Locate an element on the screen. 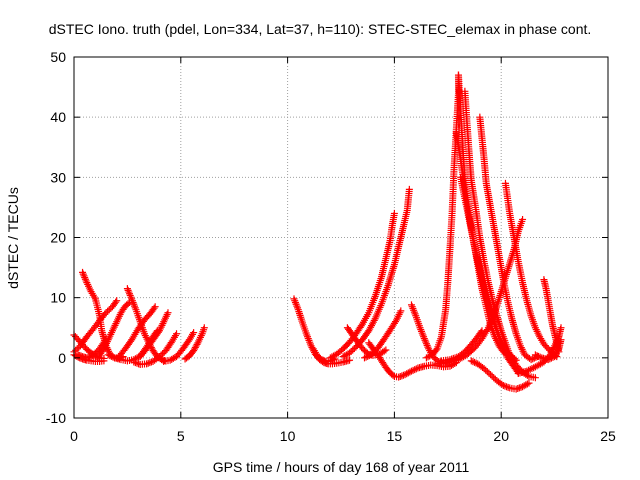 The image size is (640, 480). x-tick-label: 25 is located at coordinates (608, 436).